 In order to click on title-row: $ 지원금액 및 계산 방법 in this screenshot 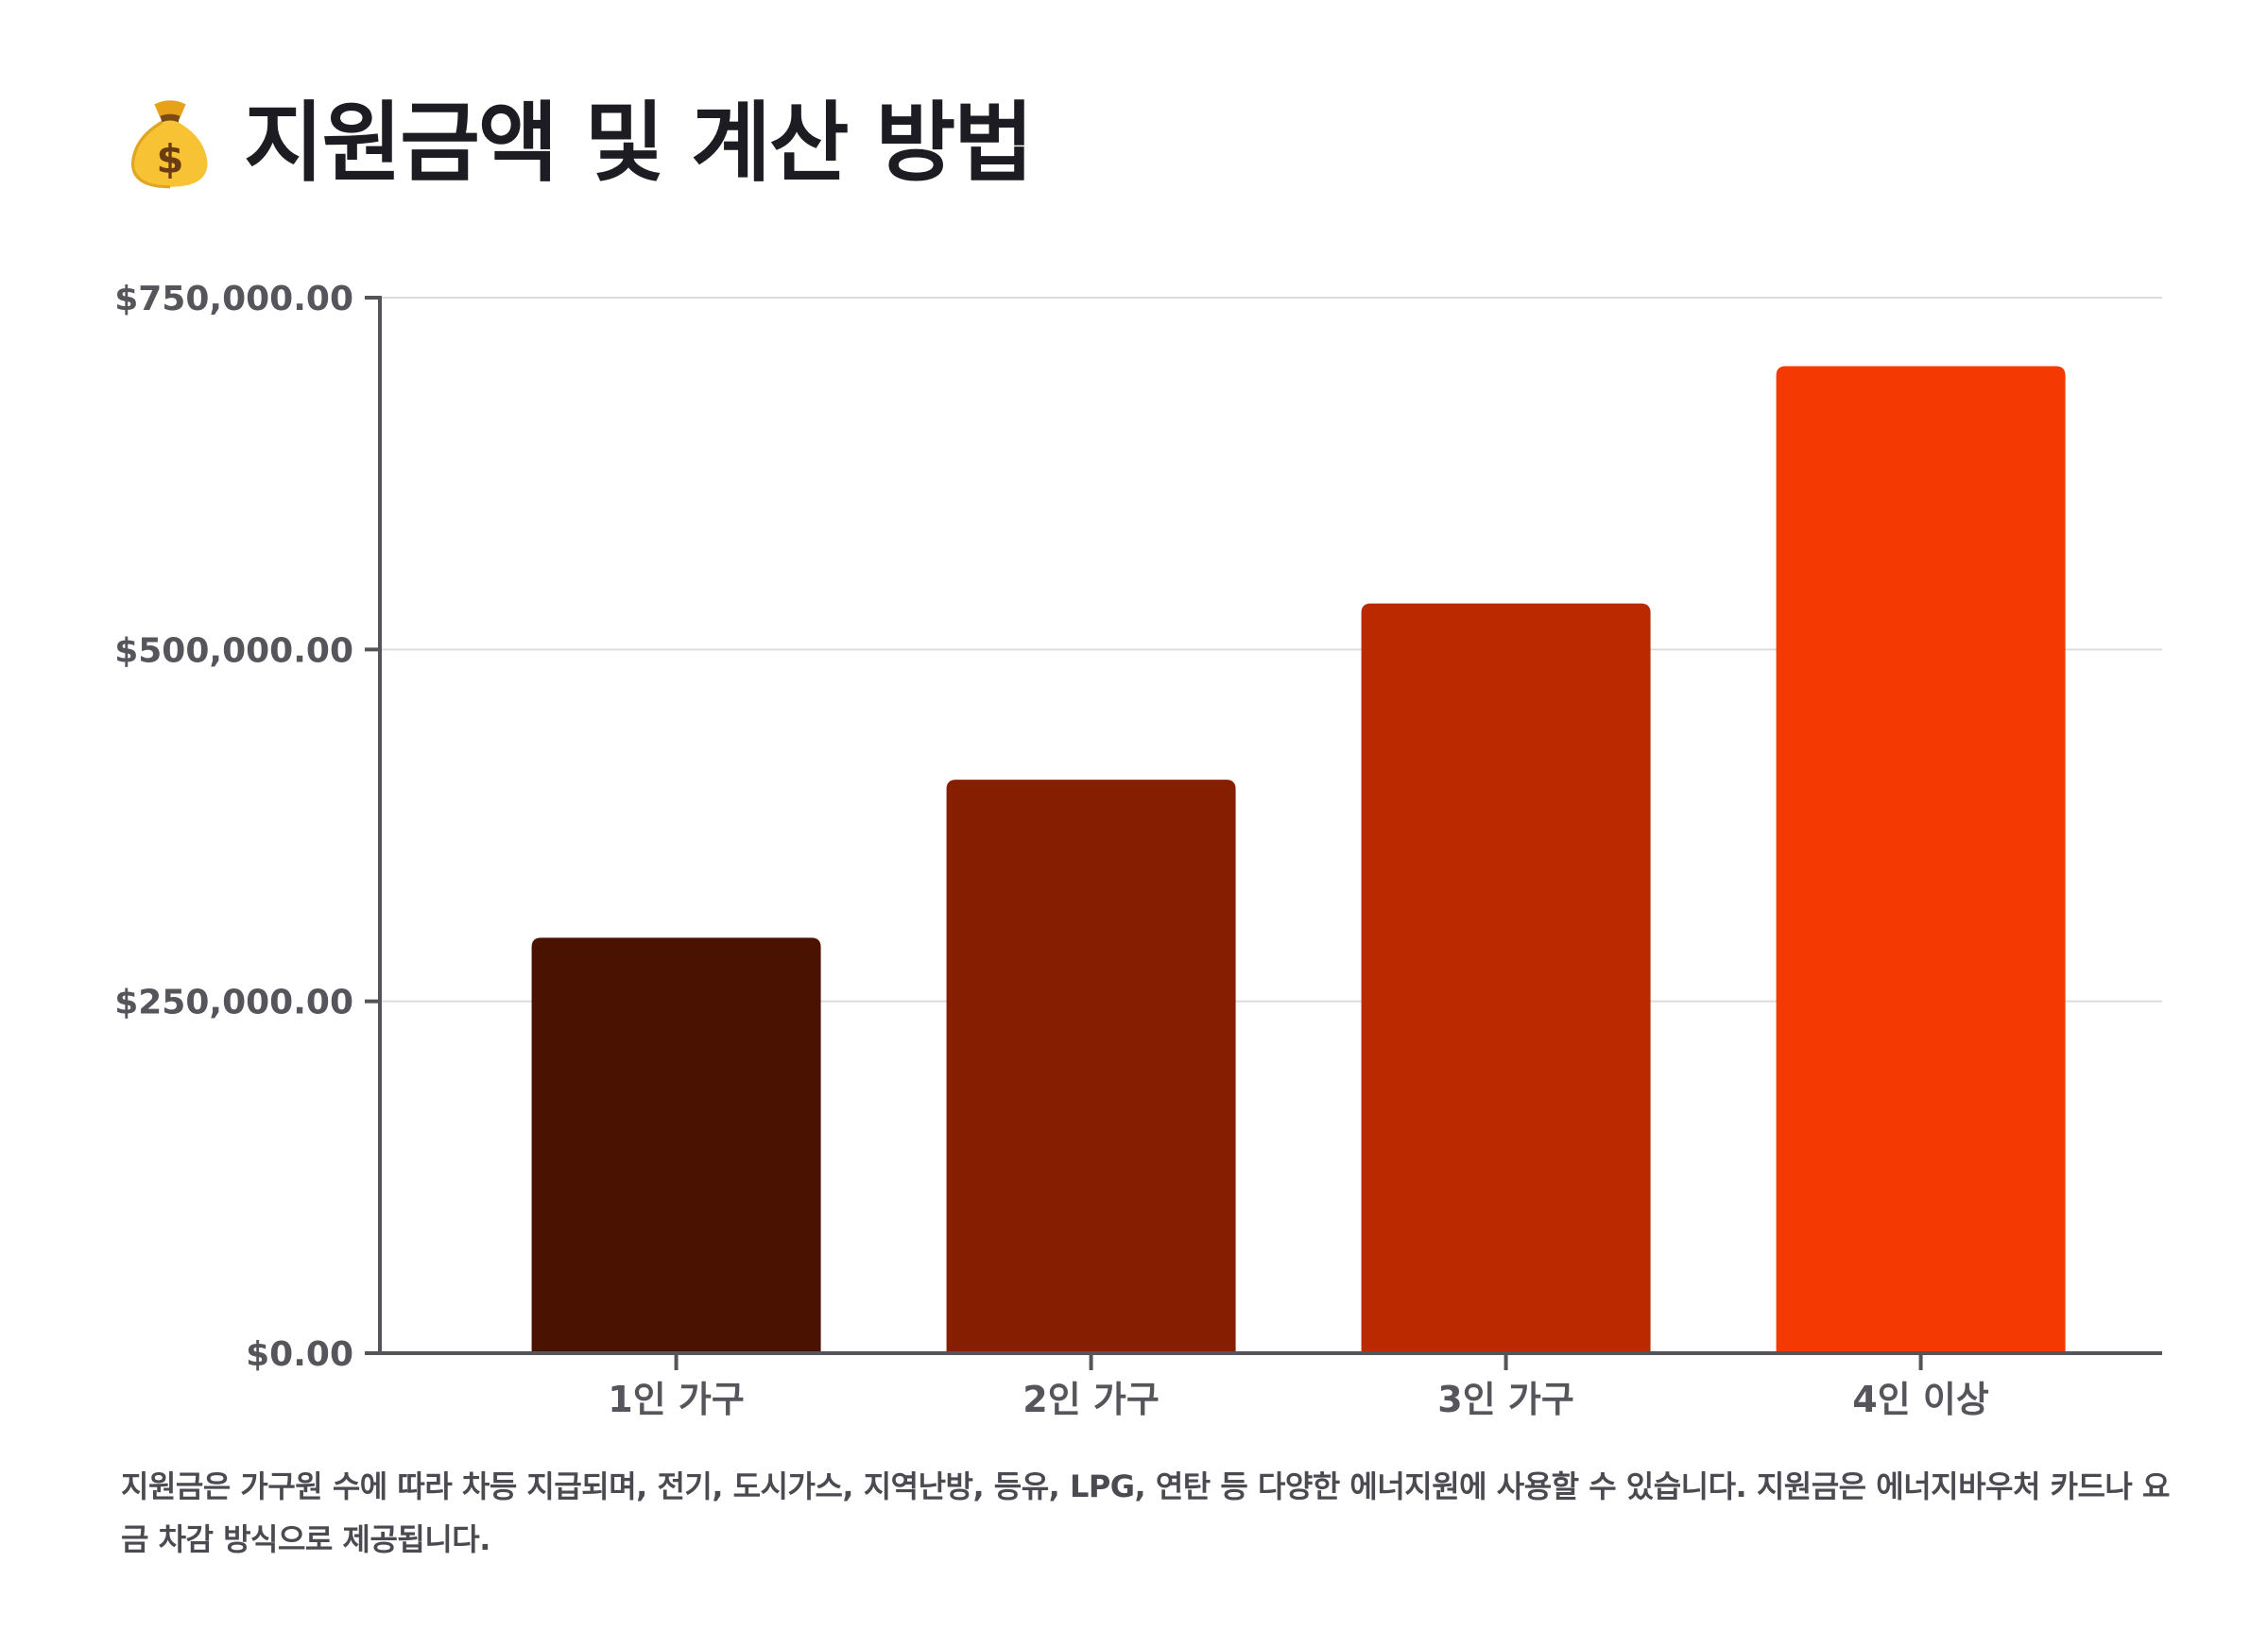, I will do `click(577, 143)`.